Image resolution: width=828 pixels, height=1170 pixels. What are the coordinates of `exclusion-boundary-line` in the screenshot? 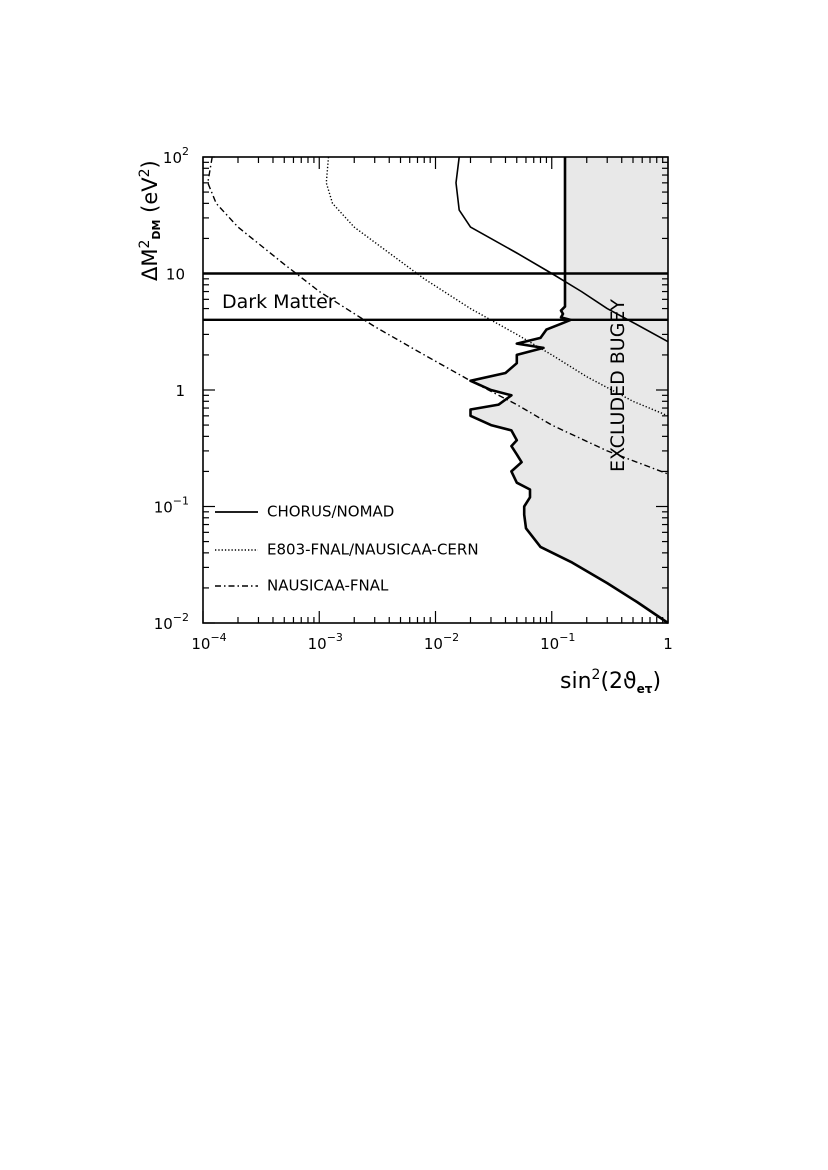 It's located at (569, 391).